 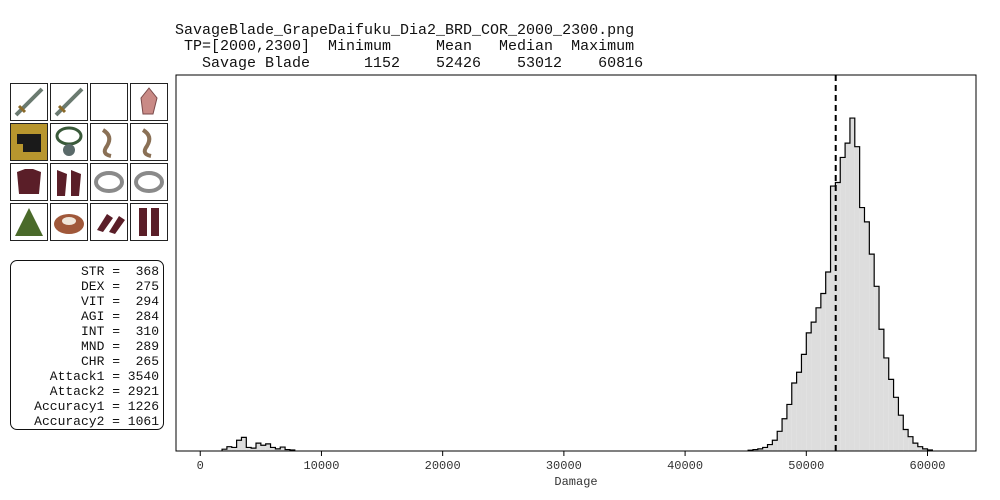 I want to click on x-tick-label: 20000, so click(x=443, y=466).